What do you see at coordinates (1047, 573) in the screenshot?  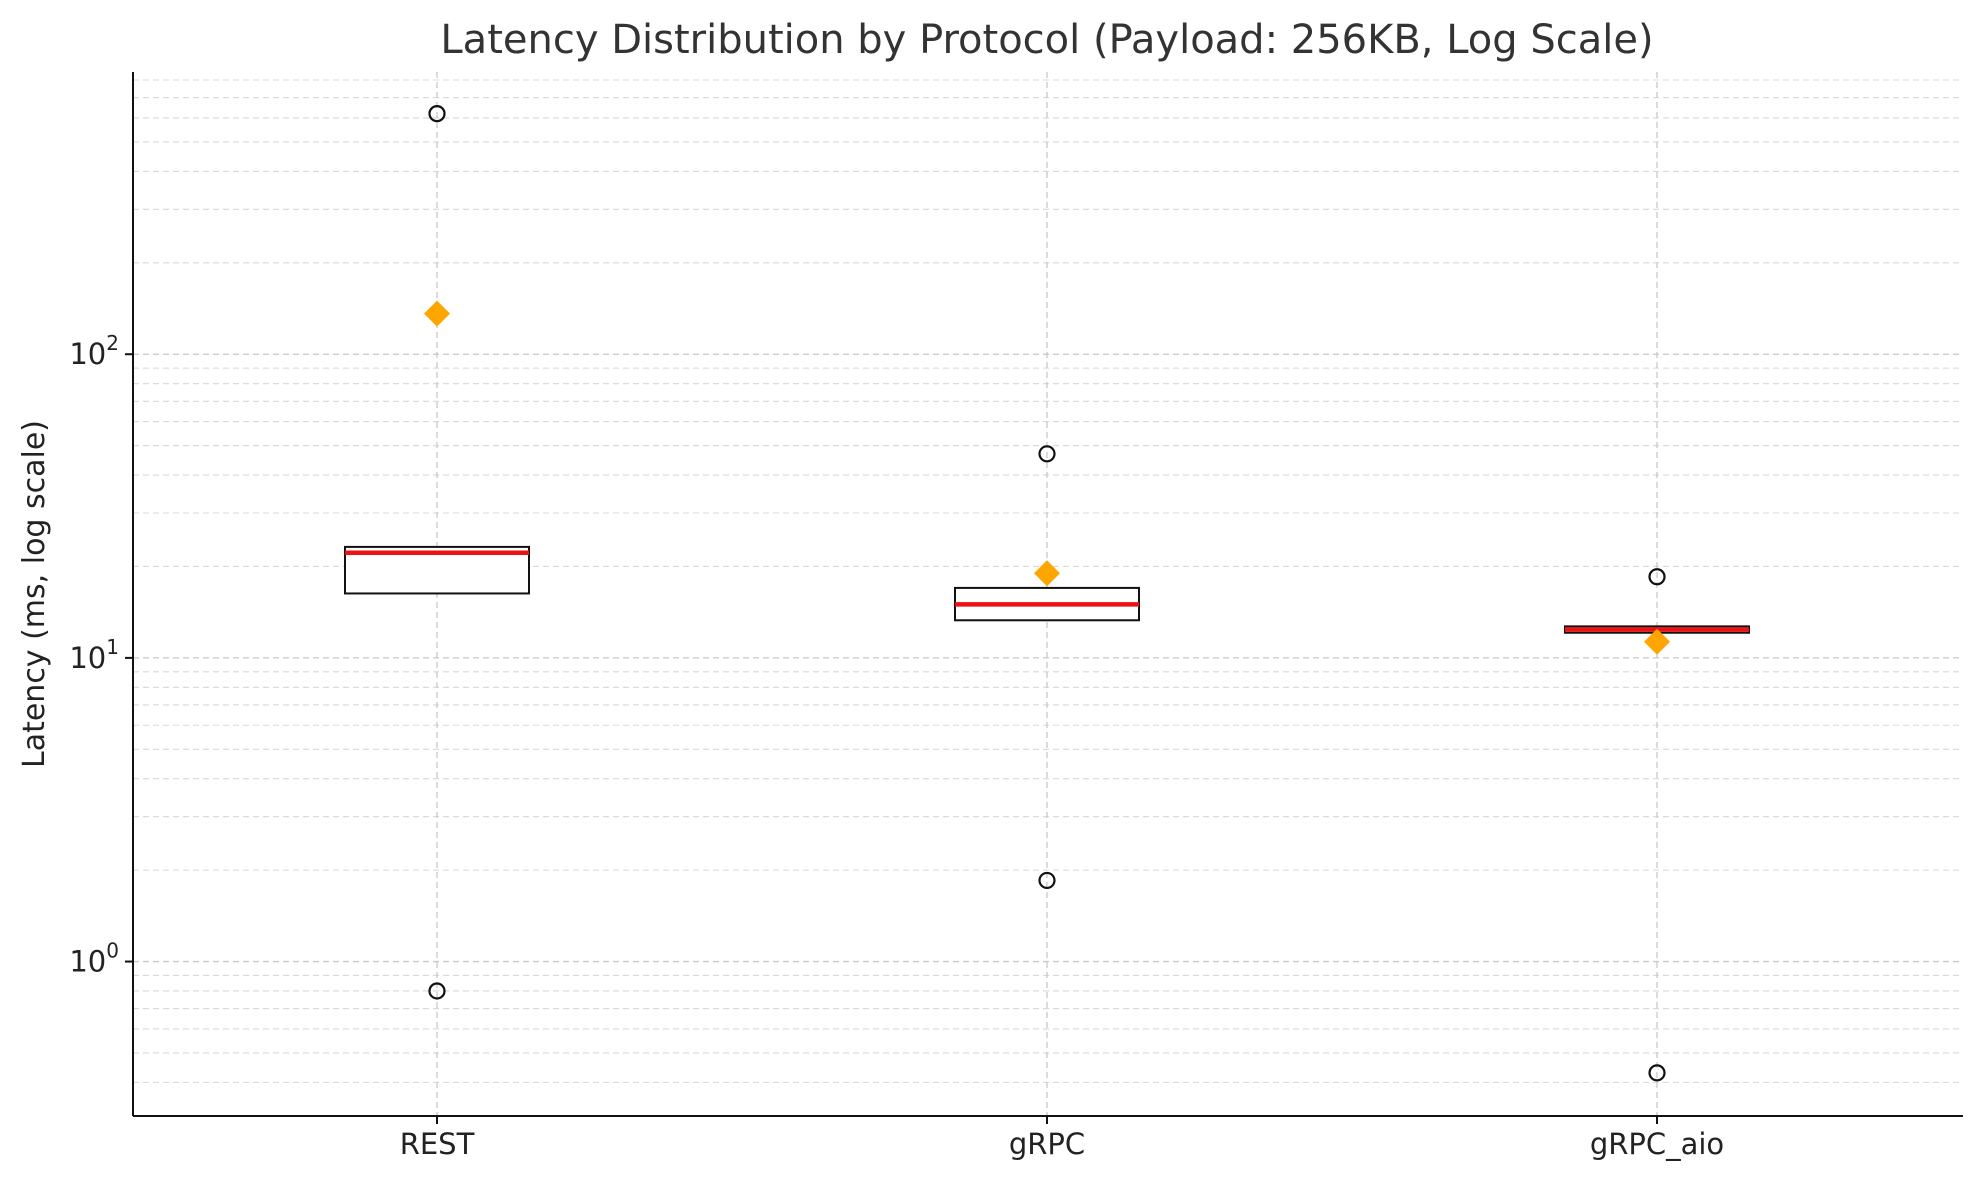 I see `mean-marker-gRPC` at bounding box center [1047, 573].